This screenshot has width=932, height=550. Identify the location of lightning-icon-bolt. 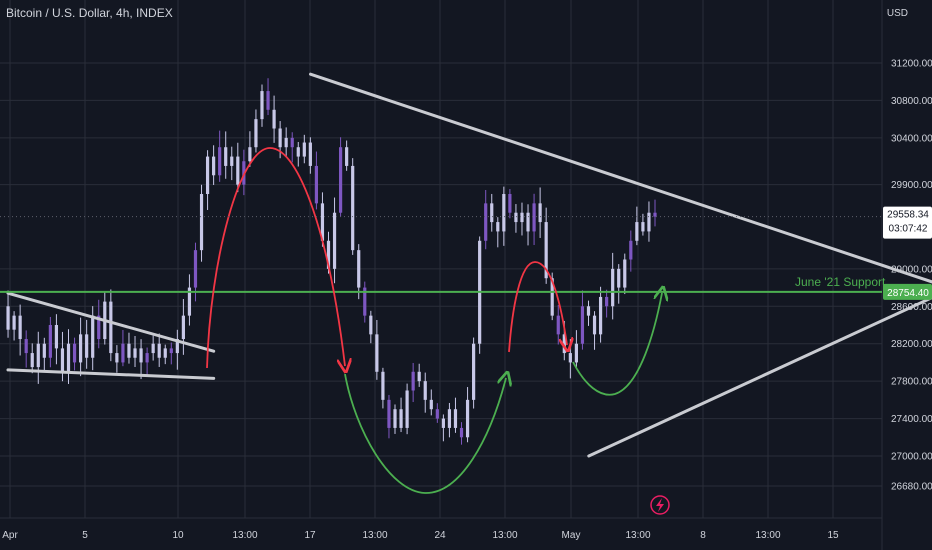
(660, 505).